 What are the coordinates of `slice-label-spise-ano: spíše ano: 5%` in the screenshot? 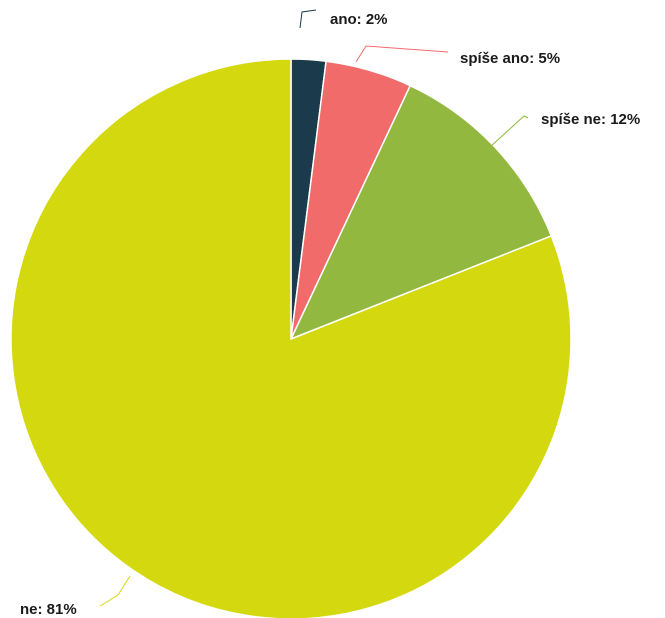 It's located at (510, 58).